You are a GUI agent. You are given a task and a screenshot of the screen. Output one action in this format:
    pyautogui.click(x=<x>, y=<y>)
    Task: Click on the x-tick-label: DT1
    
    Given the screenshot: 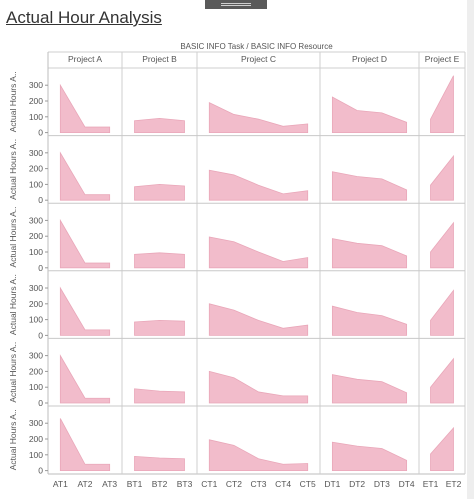 What is the action you would take?
    pyautogui.click(x=332, y=484)
    